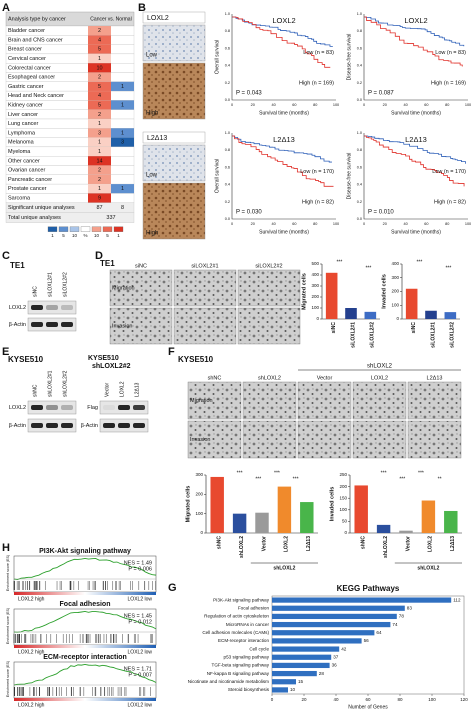 Image resolution: width=474 pixels, height=711 pixels. I want to click on up-count: 9, so click(99, 199).